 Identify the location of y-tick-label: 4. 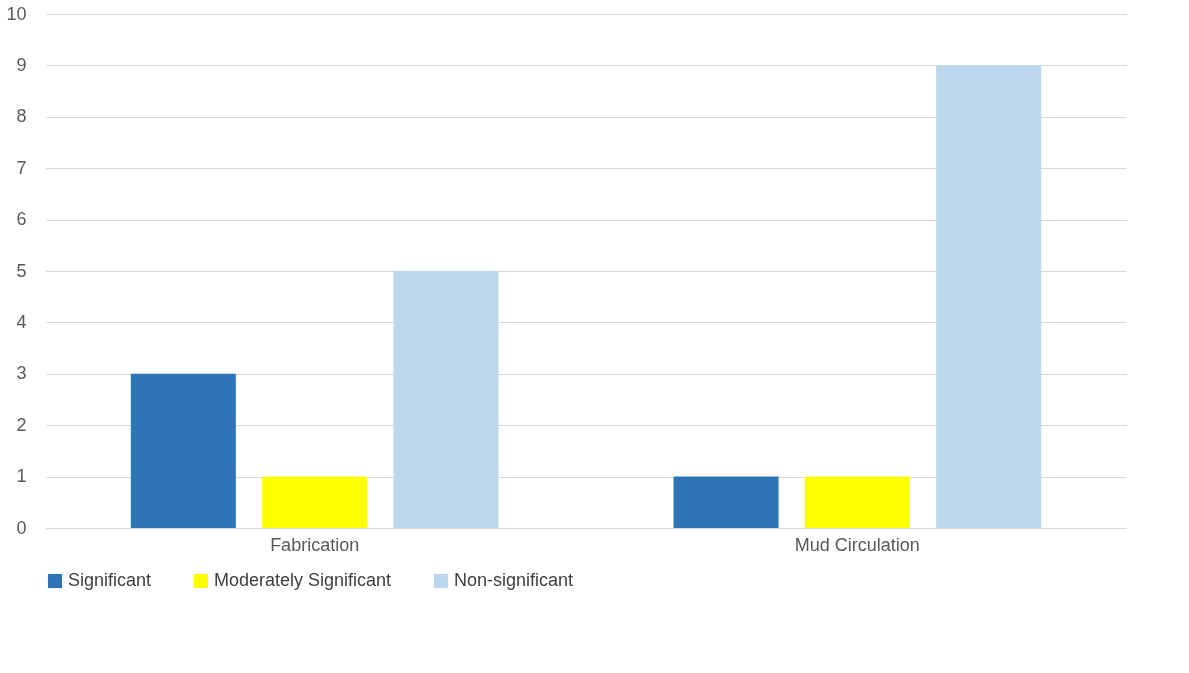
(21, 321).